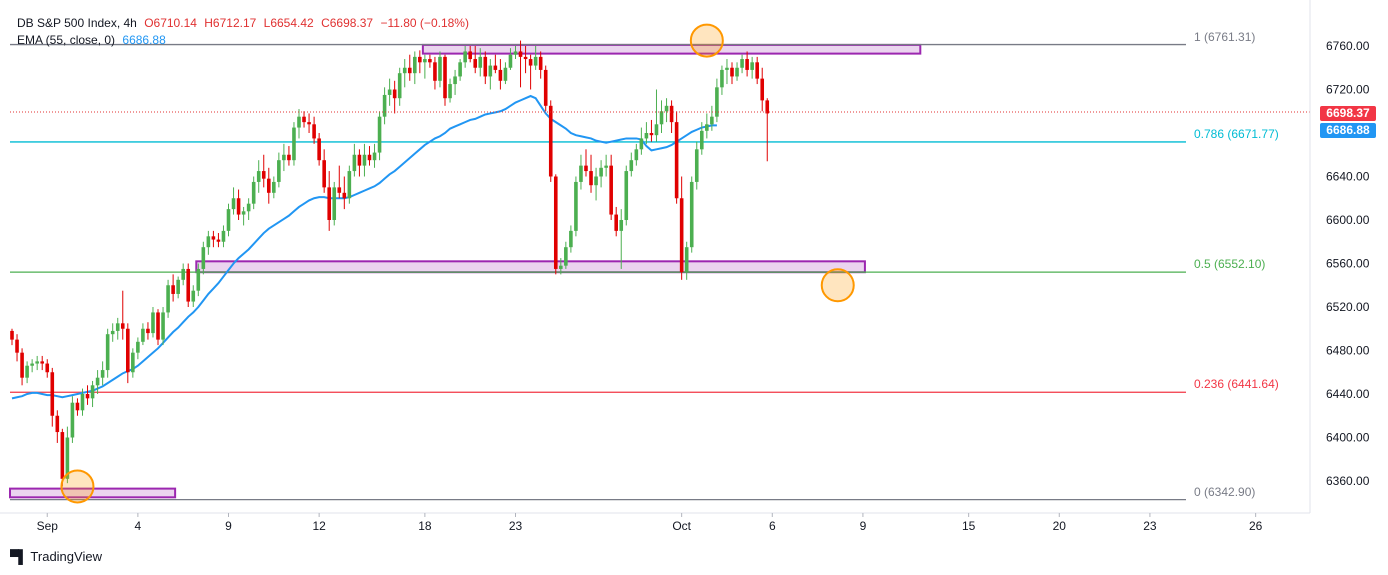  I want to click on x-tick-label: 18, so click(425, 526).